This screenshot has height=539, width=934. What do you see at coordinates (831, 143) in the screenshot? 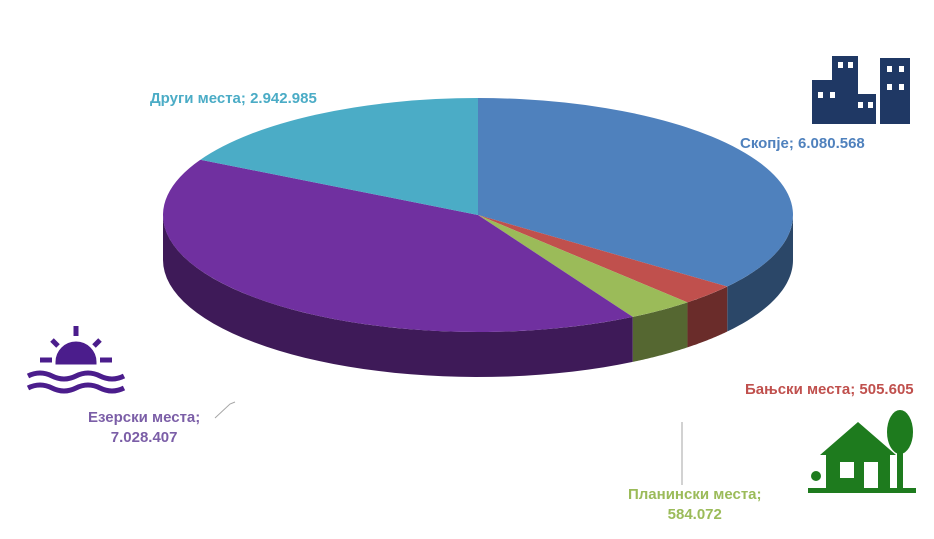
I see `label-value: 6.080.568` at bounding box center [831, 143].